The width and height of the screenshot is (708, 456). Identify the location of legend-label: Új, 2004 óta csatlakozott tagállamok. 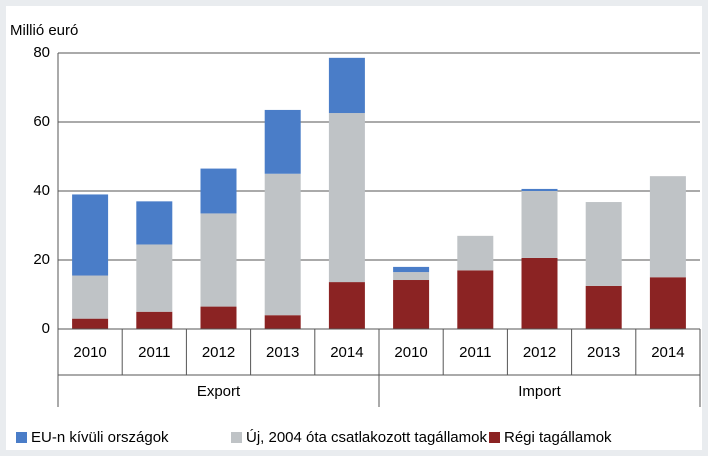
(366, 437).